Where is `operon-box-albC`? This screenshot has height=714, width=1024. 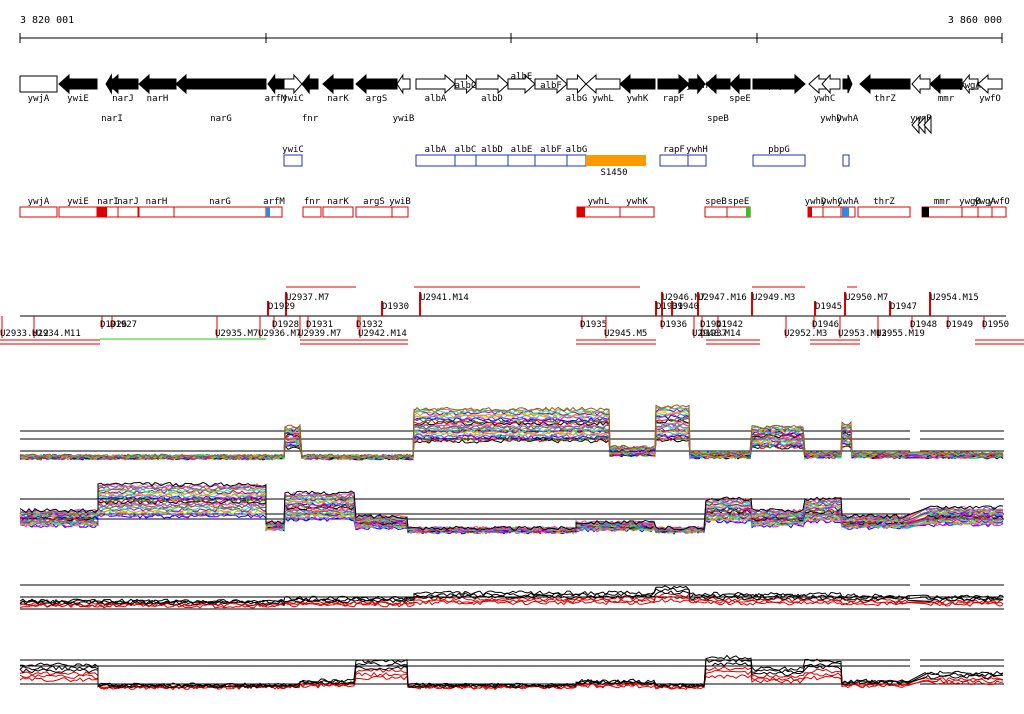
operon-box-albC is located at coordinates (465, 160).